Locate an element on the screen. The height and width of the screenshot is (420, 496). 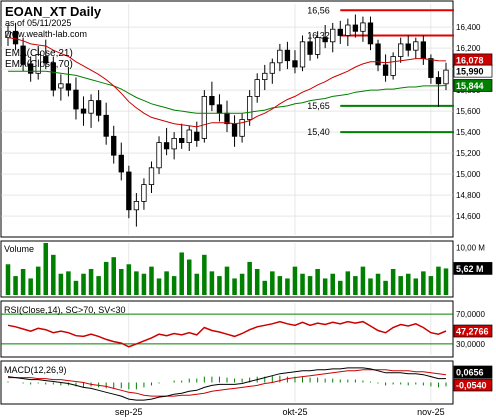
rsi-indicator is located at coordinates (227, 330).